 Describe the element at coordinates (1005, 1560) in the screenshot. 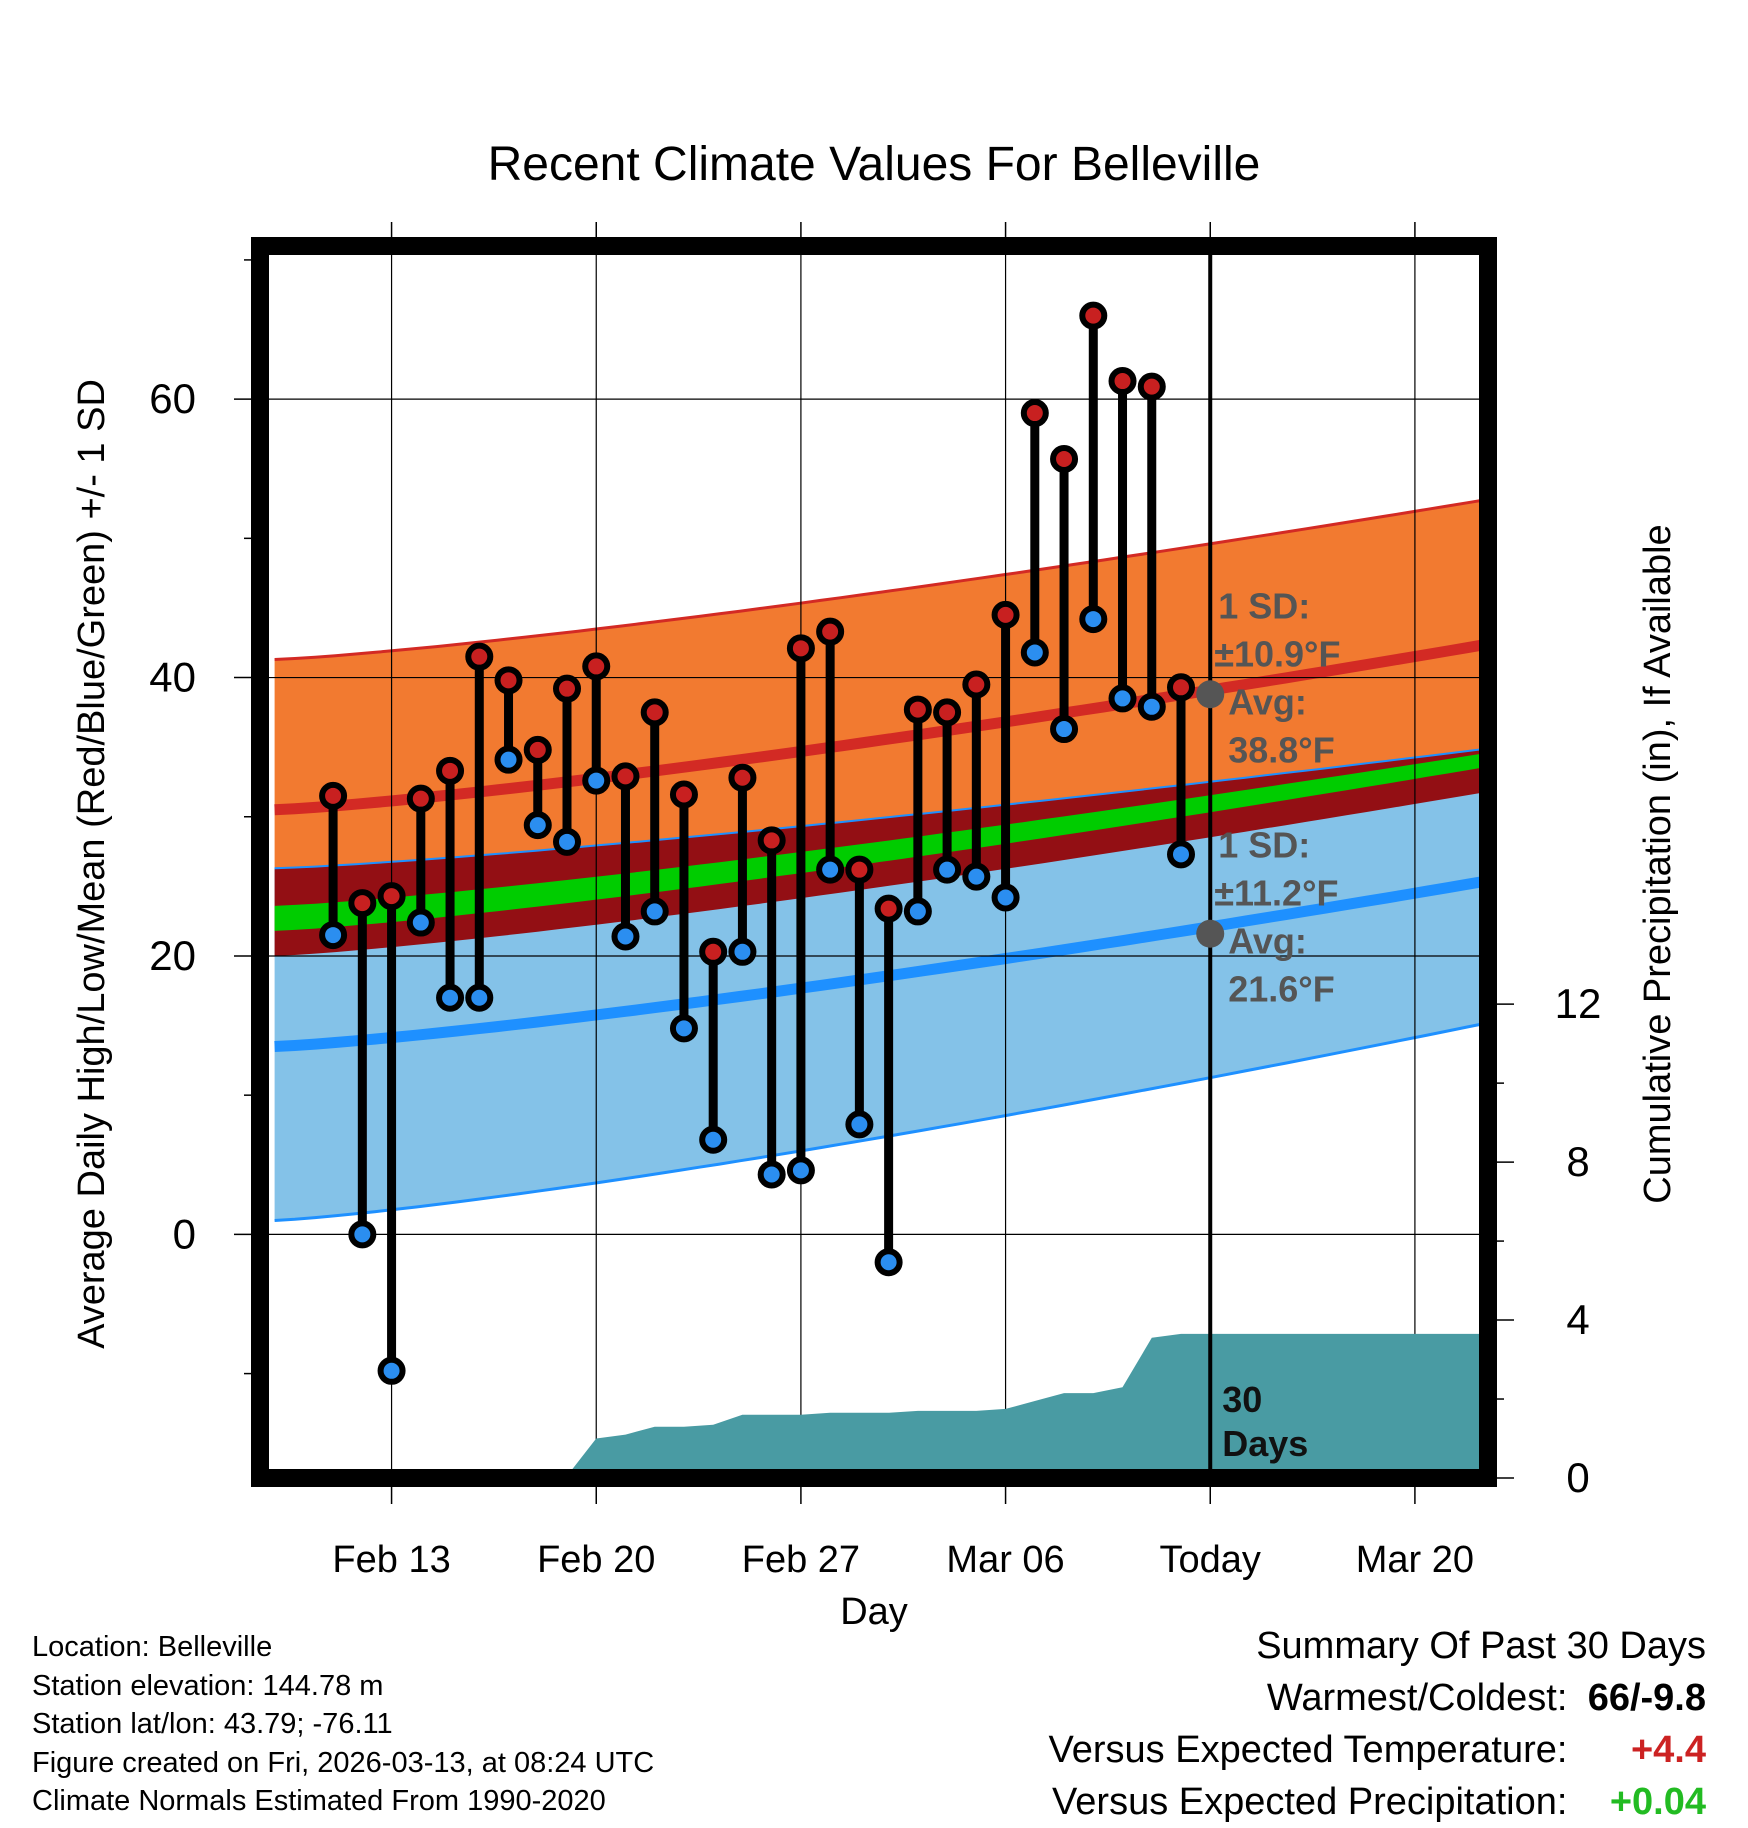

I see `x-tick-label: Mar 06` at that location.